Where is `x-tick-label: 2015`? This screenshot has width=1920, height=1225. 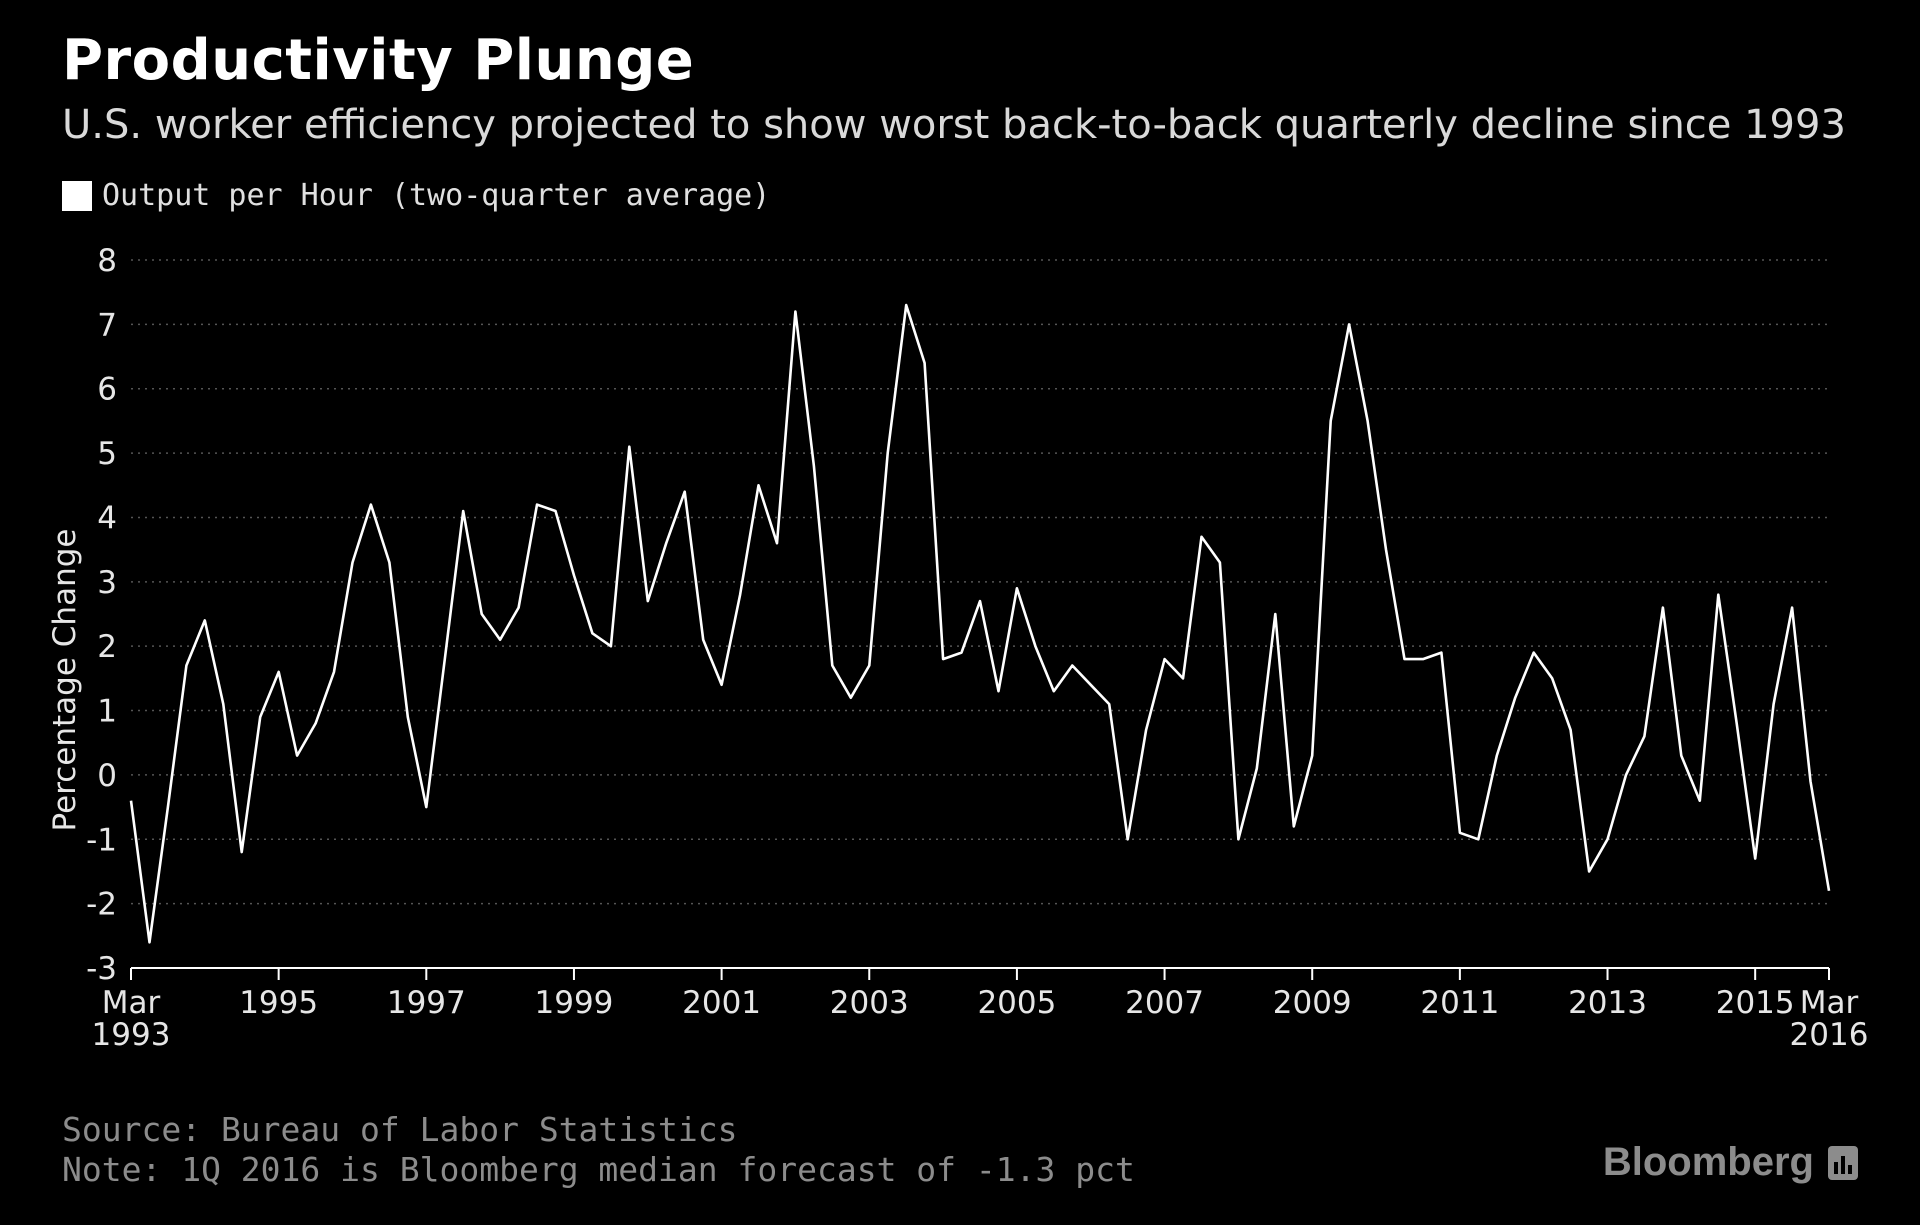
x-tick-label: 2015 is located at coordinates (1755, 1003).